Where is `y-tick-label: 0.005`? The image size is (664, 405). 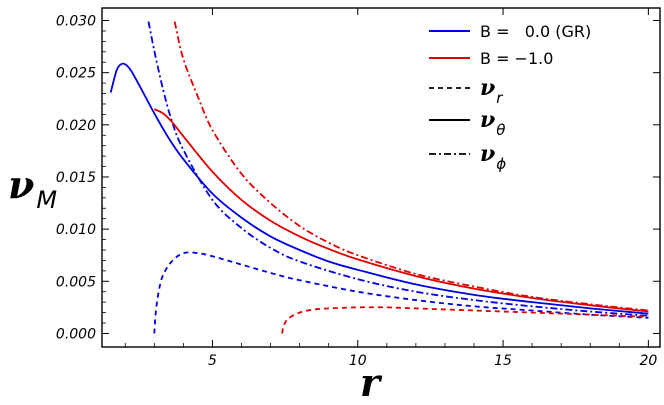 y-tick-label: 0.005 is located at coordinates (76, 282).